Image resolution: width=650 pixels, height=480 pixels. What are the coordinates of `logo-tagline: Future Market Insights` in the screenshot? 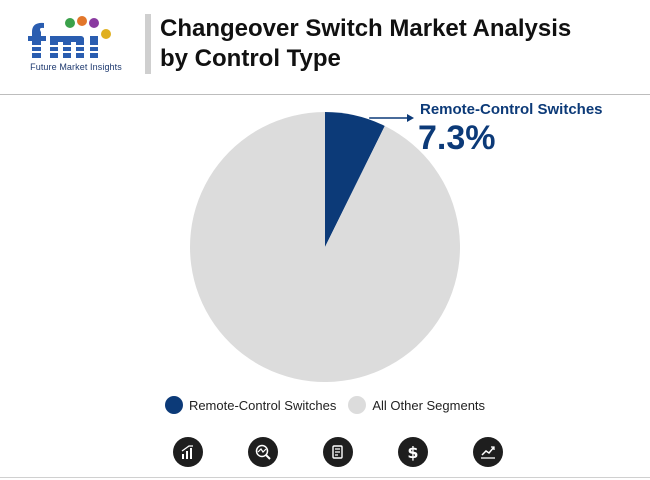 It's located at (76, 67).